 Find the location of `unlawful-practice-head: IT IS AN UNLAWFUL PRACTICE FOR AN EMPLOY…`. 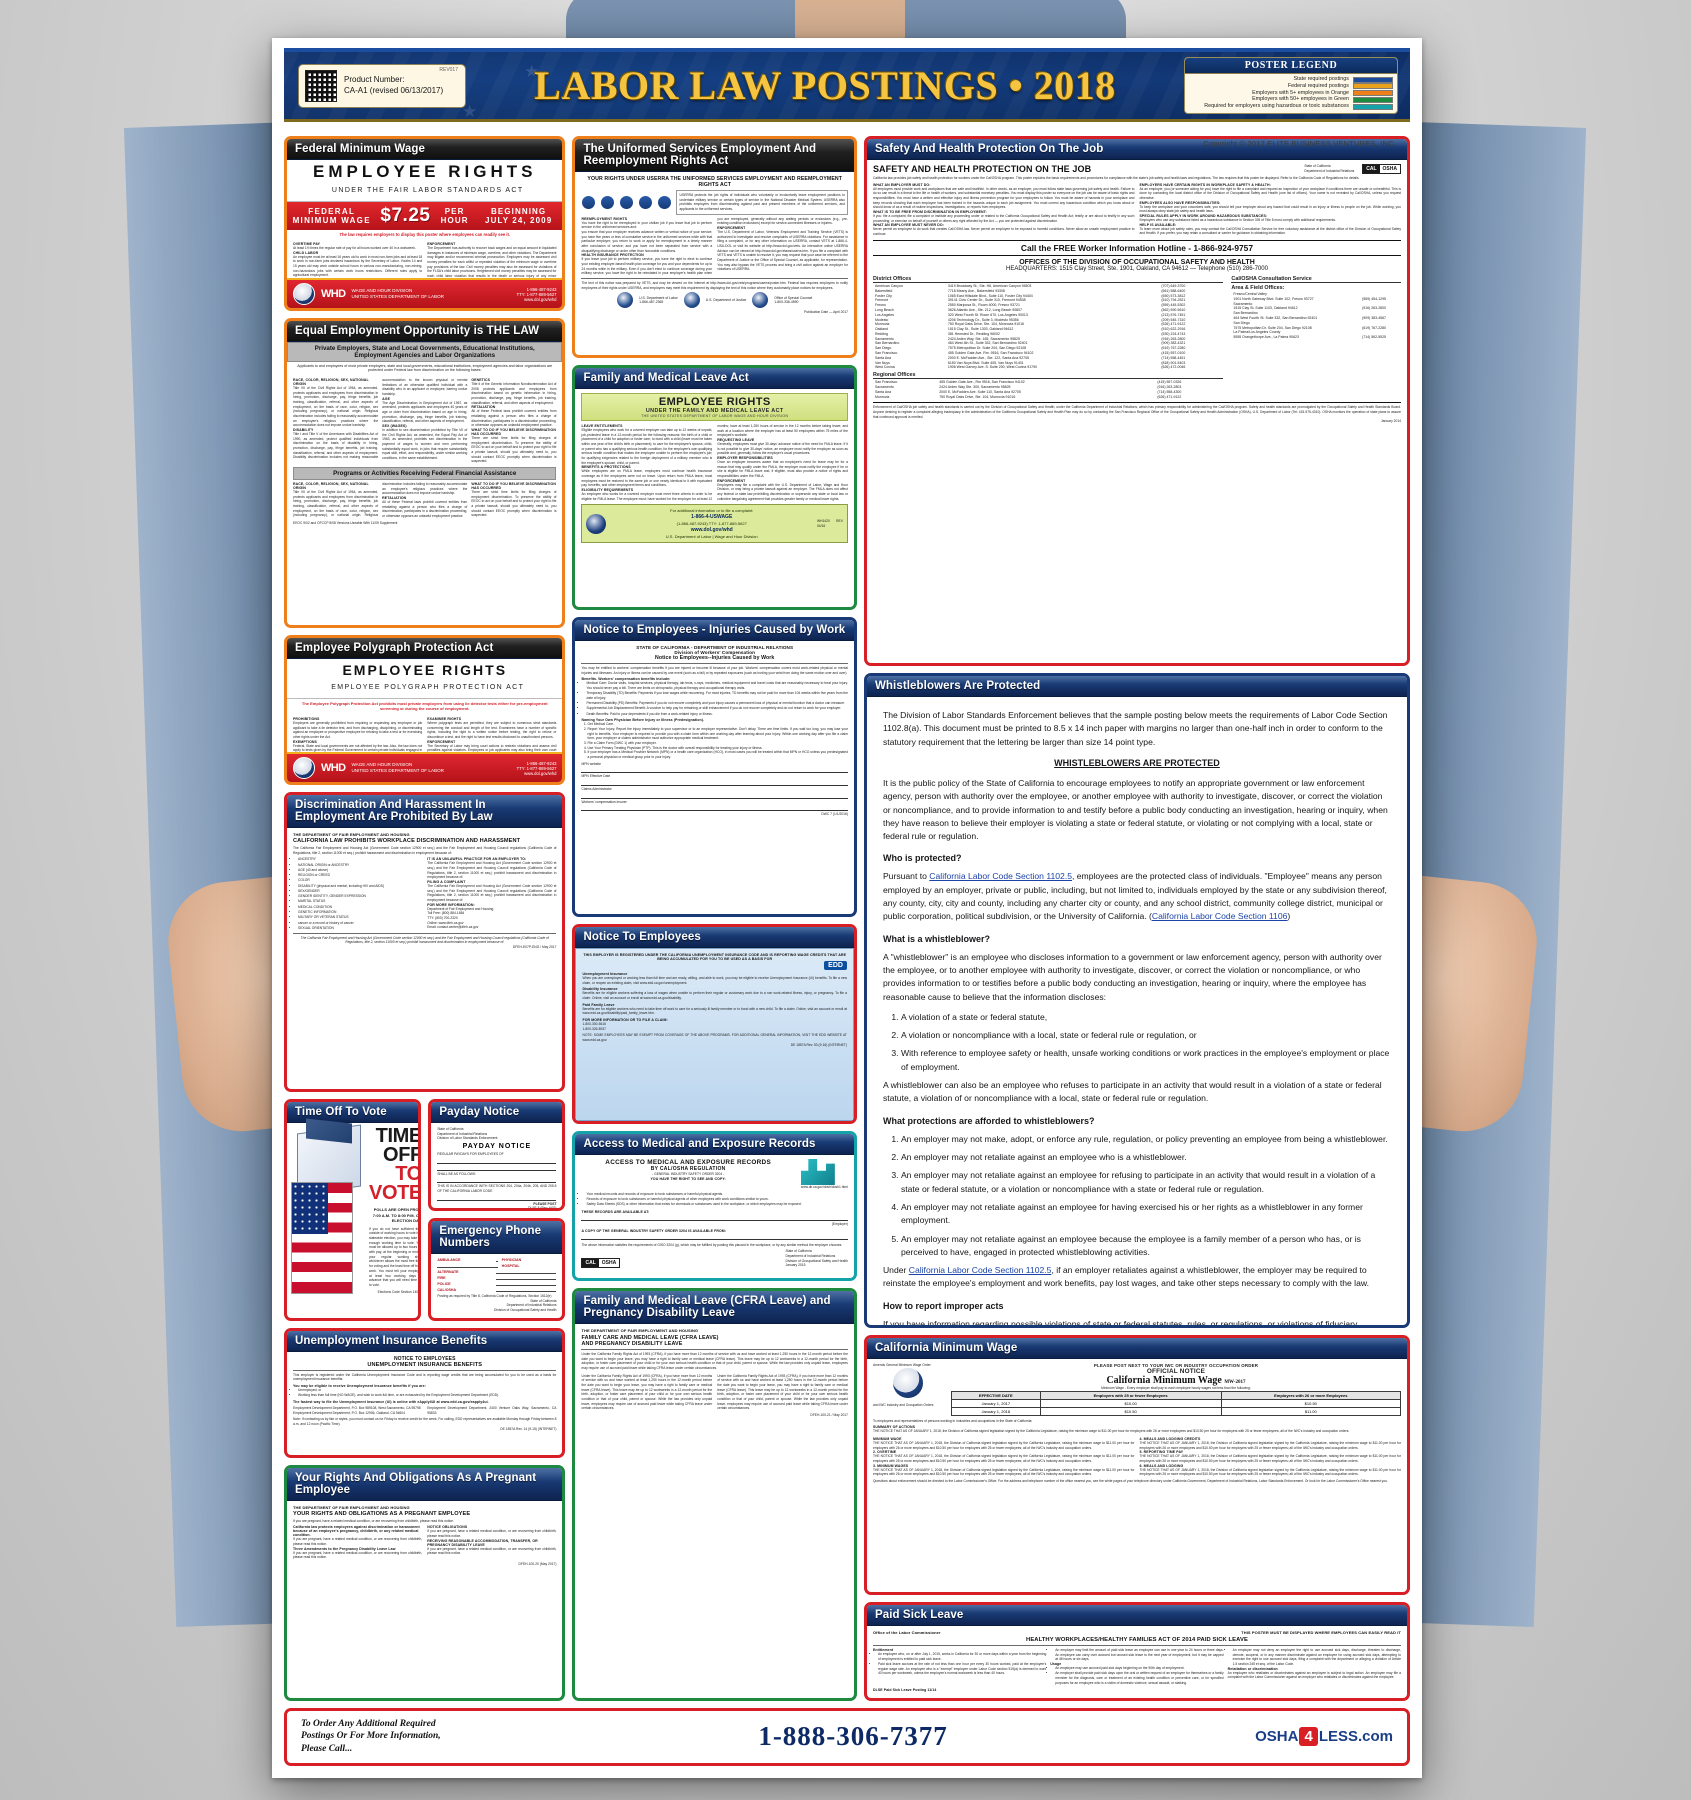

unlawful-practice-head: IT IS AN UNLAWFUL PRACTICE FOR AN EMPLOY… is located at coordinates (477, 859).